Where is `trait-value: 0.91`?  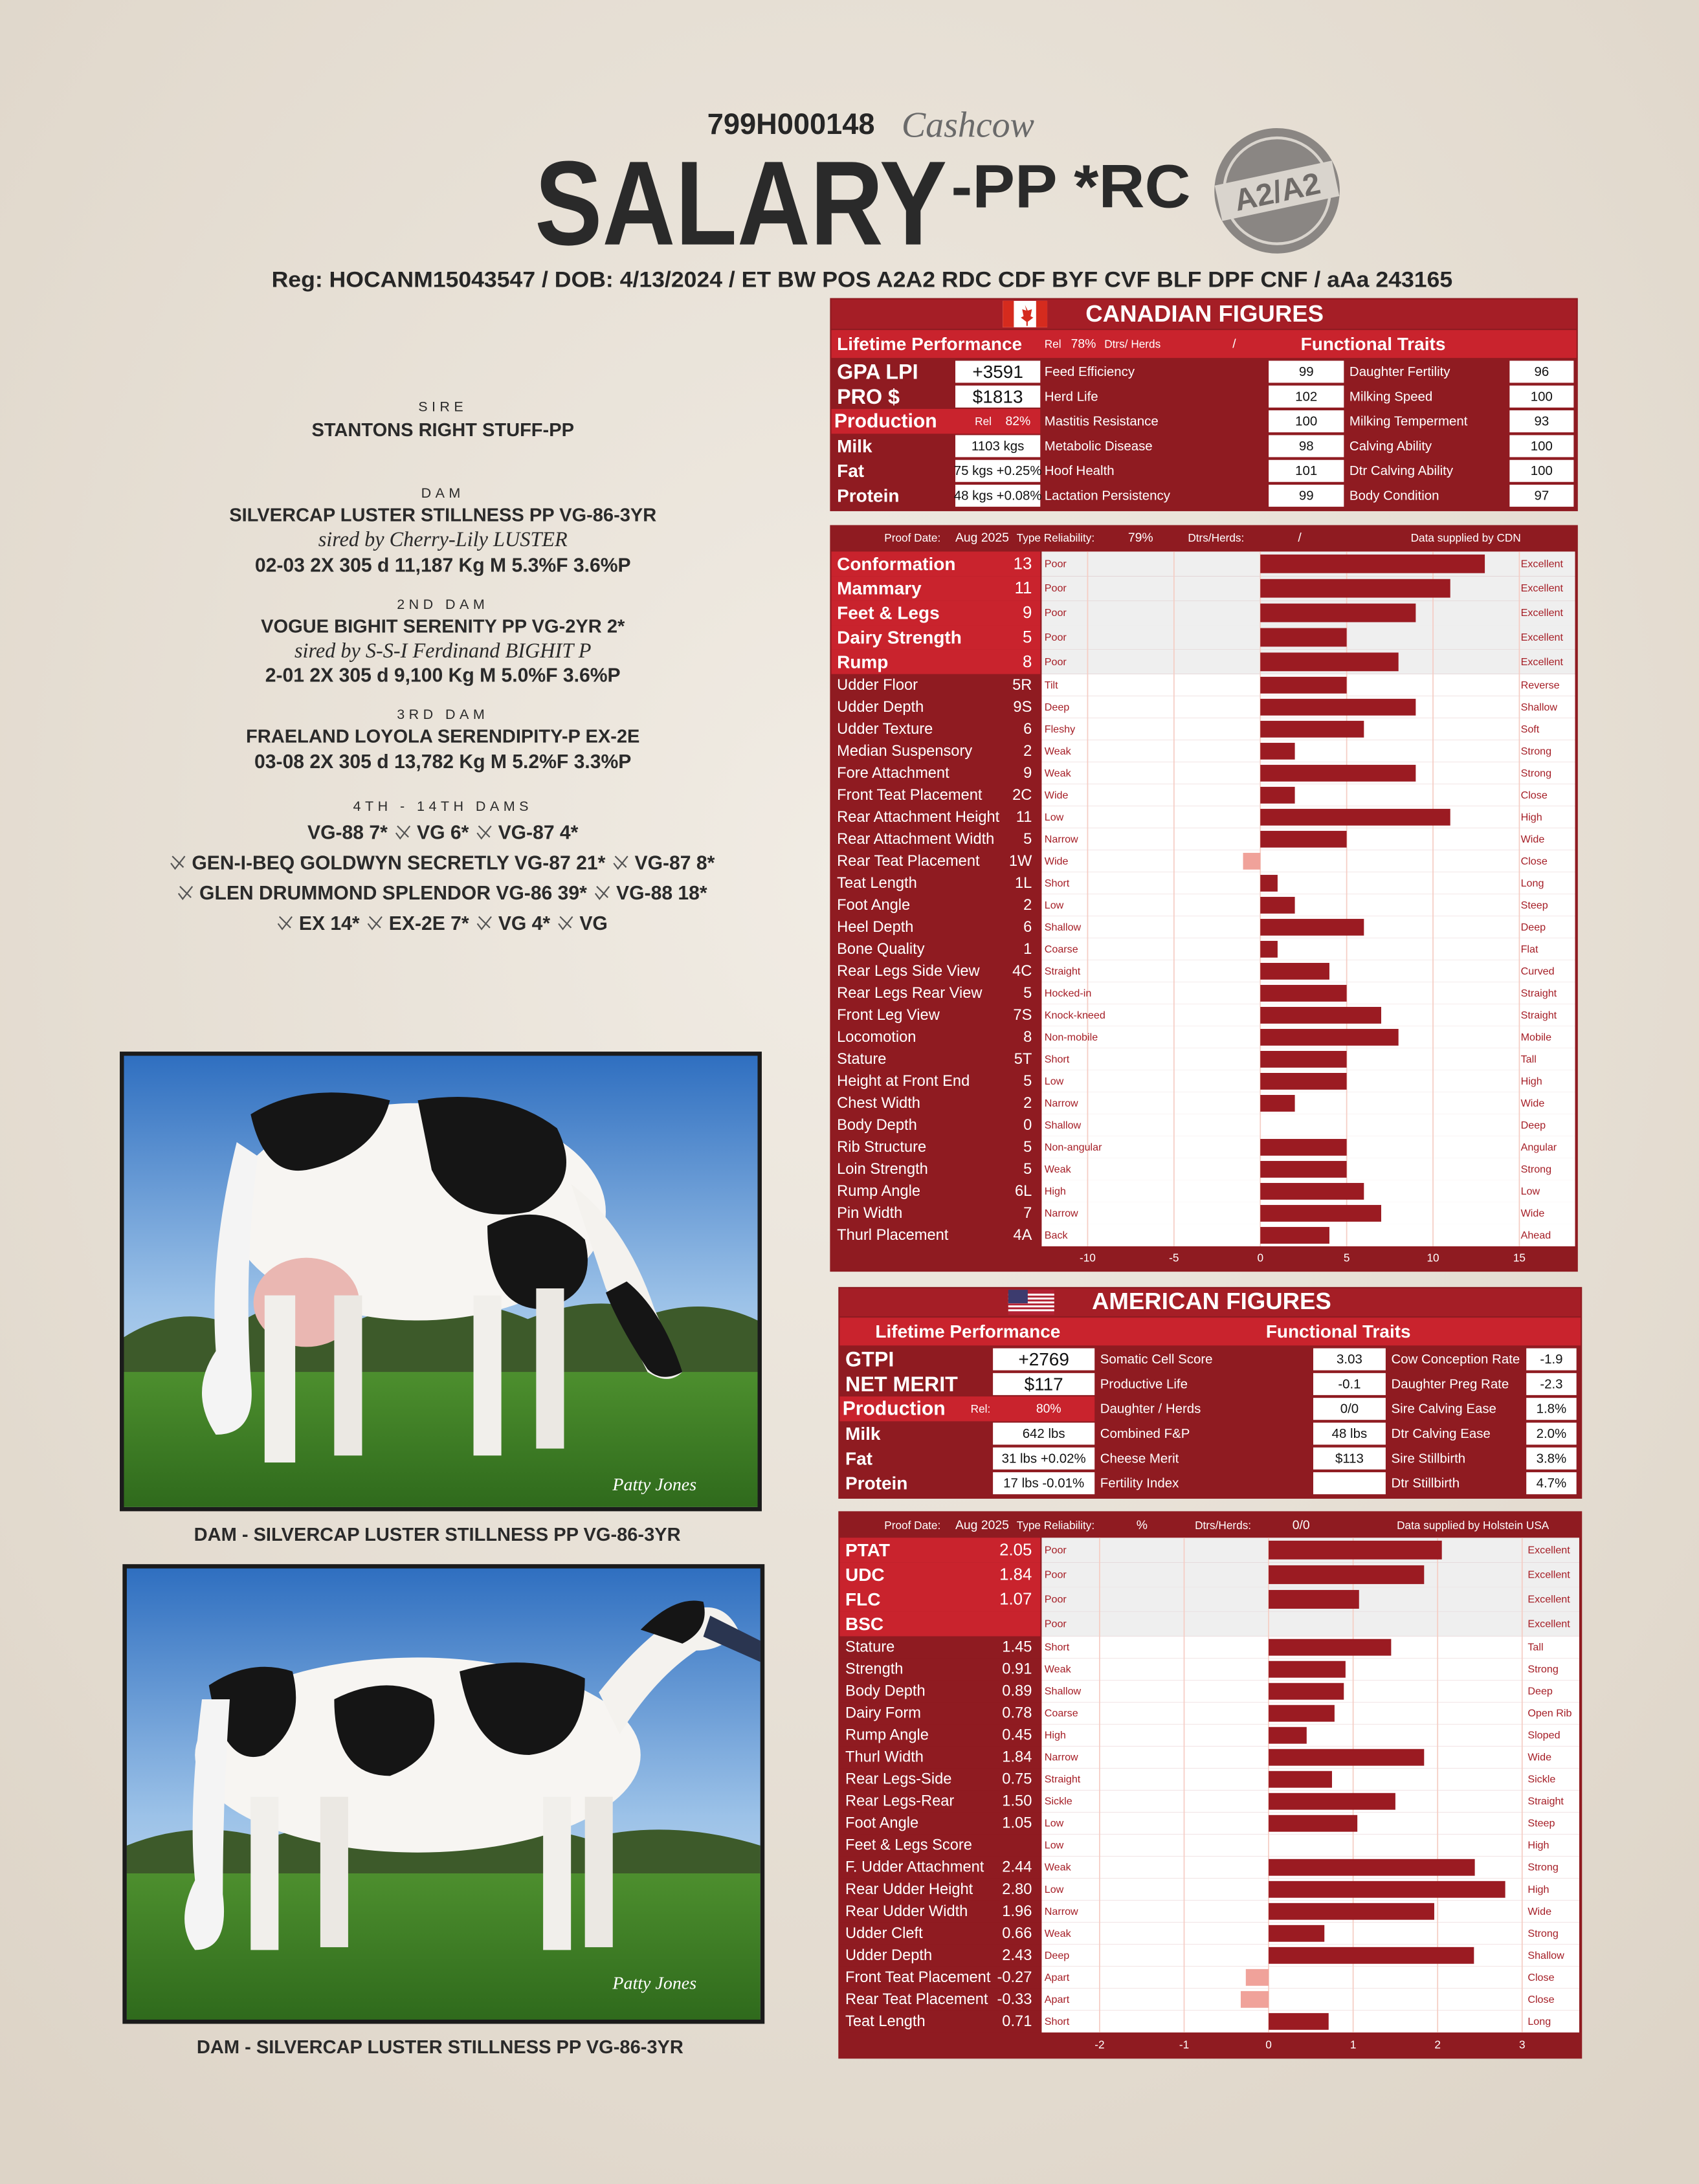 trait-value: 0.91 is located at coordinates (1017, 1669).